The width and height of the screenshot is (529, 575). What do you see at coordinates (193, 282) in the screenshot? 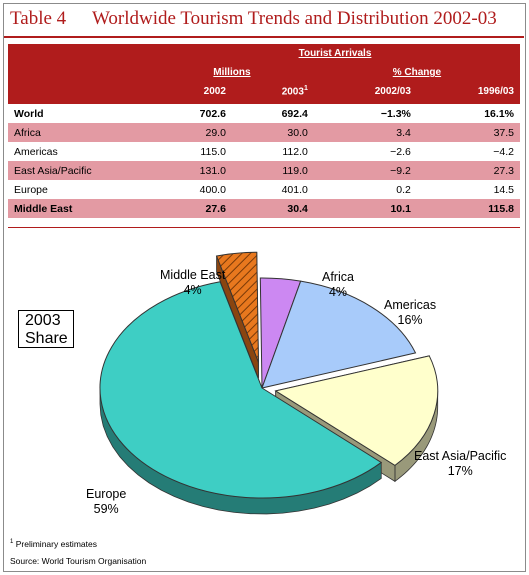
I see `label-middle-east: Middle East 4%` at bounding box center [193, 282].